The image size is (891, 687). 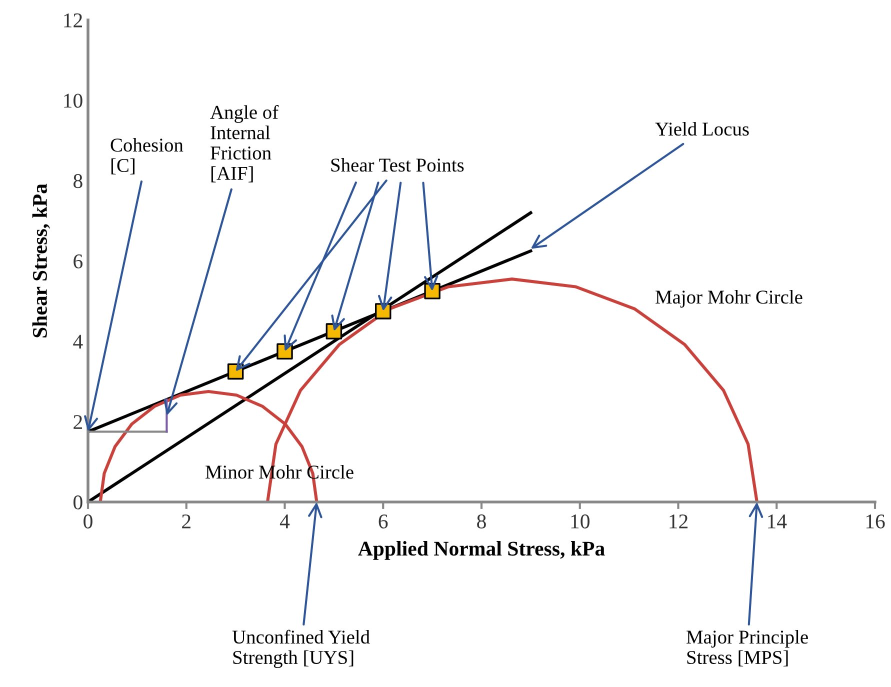 I want to click on y-tick-label: 0, so click(x=78, y=502).